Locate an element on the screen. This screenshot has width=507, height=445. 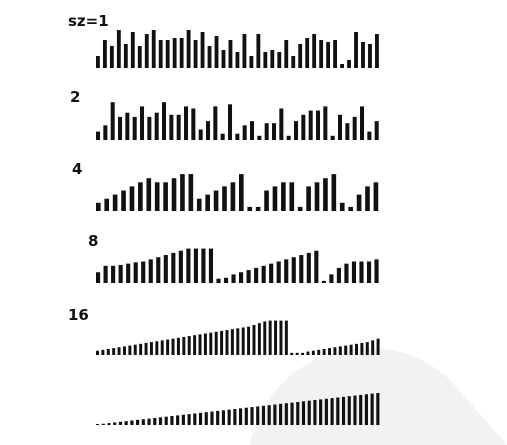
row-1: sz=1 is located at coordinates (223, 40).